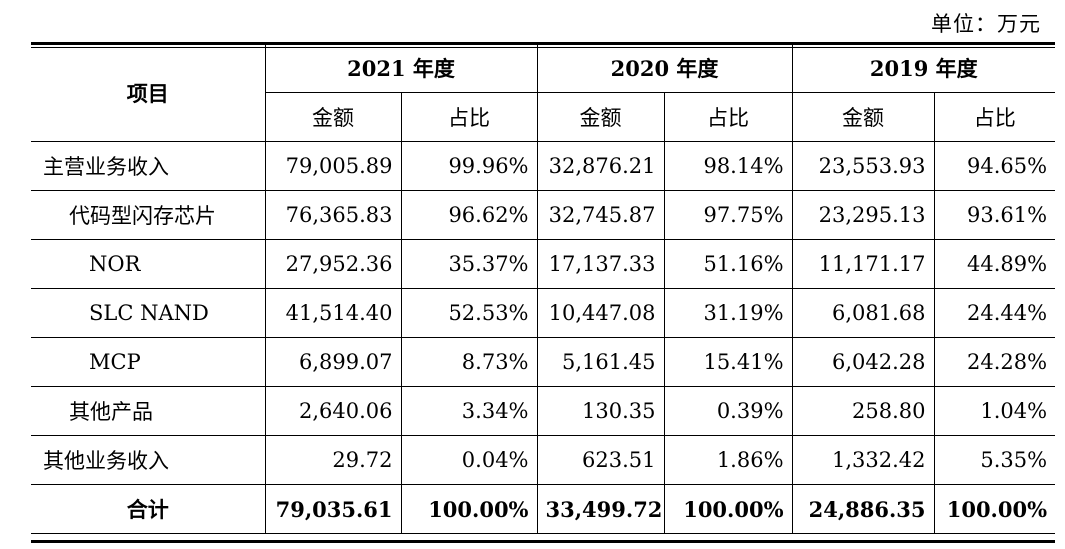 The width and height of the screenshot is (1065, 549). Describe the element at coordinates (863, 264) in the screenshot. I see `amount-cell: 11,171.17` at that location.